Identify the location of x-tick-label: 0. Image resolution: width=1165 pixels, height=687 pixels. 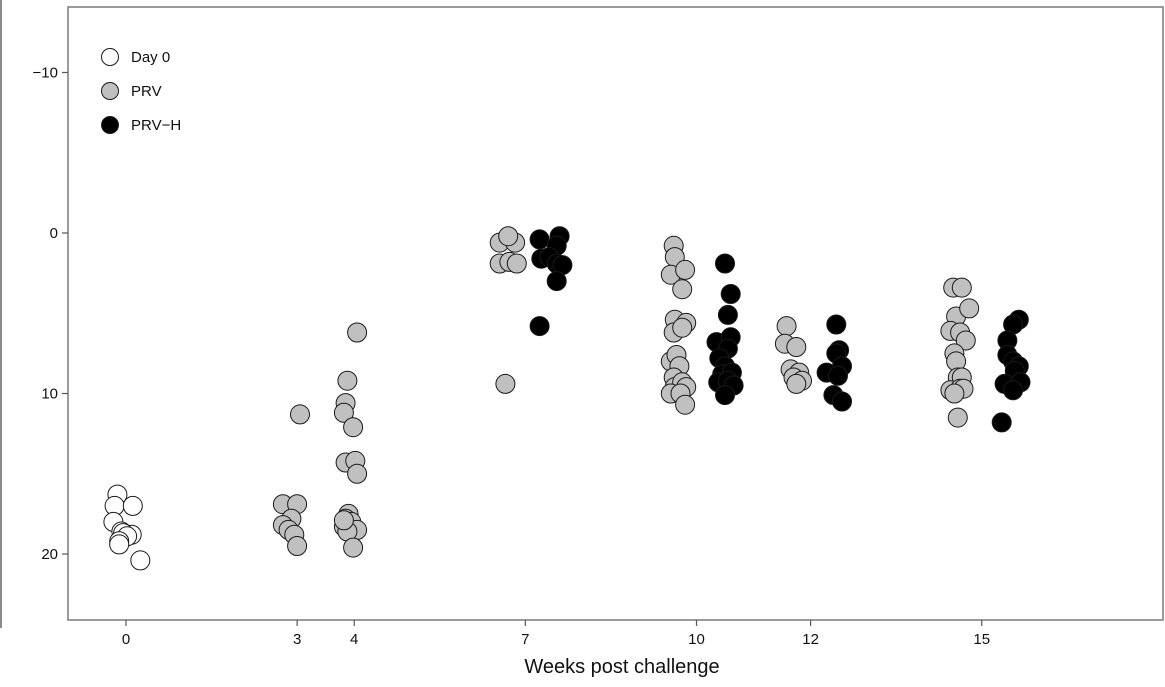
(126, 639).